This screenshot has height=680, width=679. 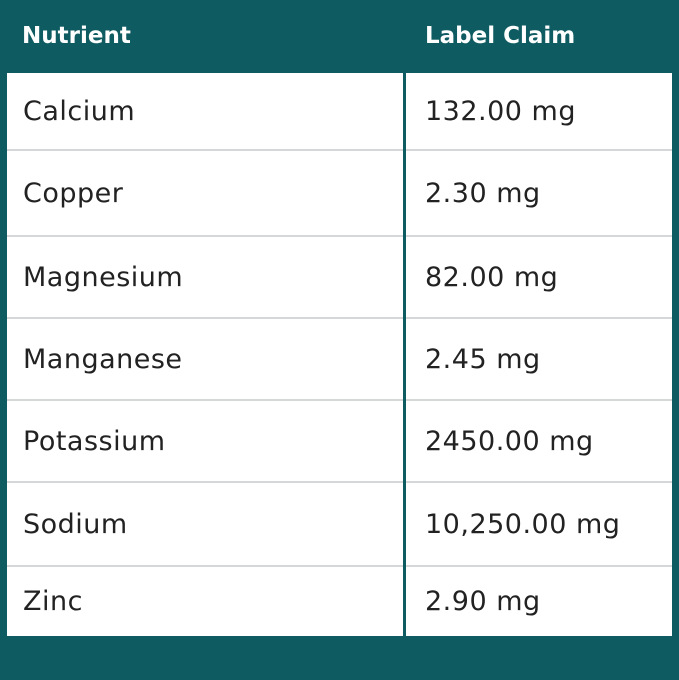 I want to click on header-cell: Label Claim, so click(x=500, y=36).